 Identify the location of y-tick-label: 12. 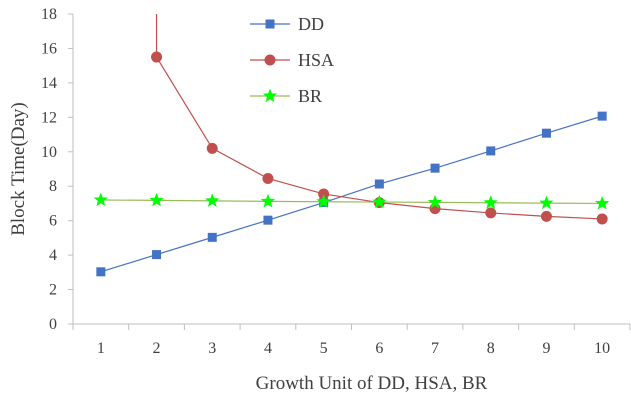
(49, 117).